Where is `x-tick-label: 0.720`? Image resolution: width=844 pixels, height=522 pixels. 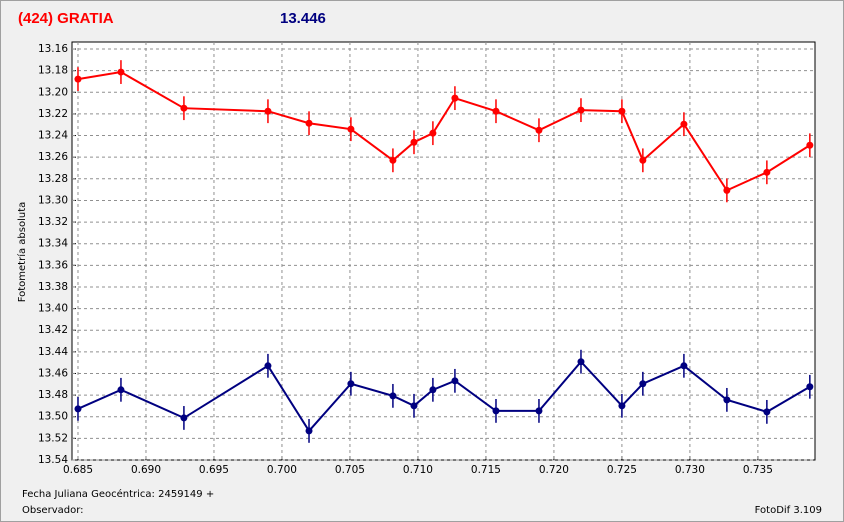
x-tick-label: 0.720 is located at coordinates (554, 470).